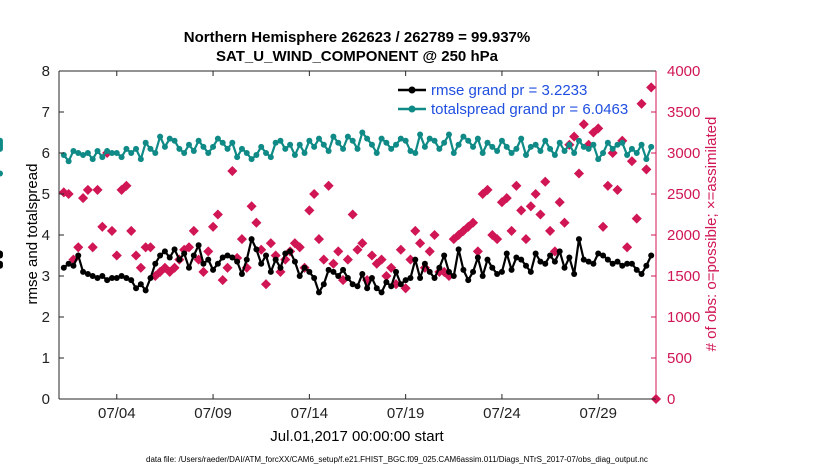 The height and width of the screenshot is (470, 830). What do you see at coordinates (683, 194) in the screenshot?
I see `y-right-tick-label: 2500` at bounding box center [683, 194].